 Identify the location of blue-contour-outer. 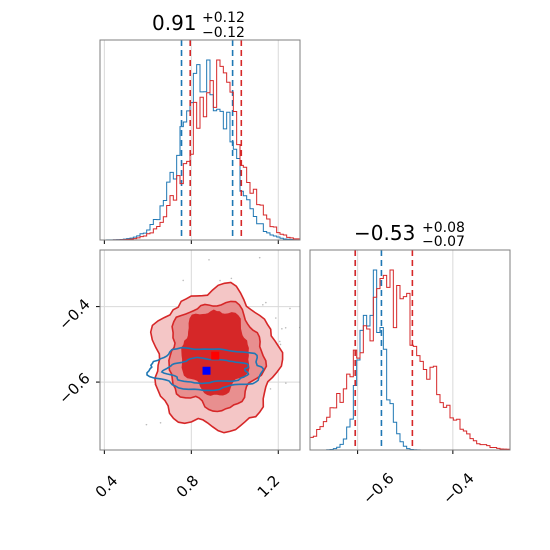
(205, 369).